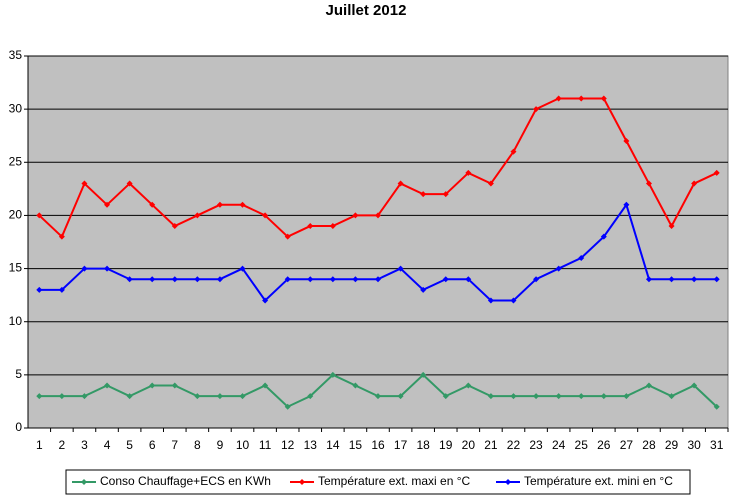 Image resolution: width=732 pixels, height=497 pixels. I want to click on x-tick-label: 5, so click(129, 445).